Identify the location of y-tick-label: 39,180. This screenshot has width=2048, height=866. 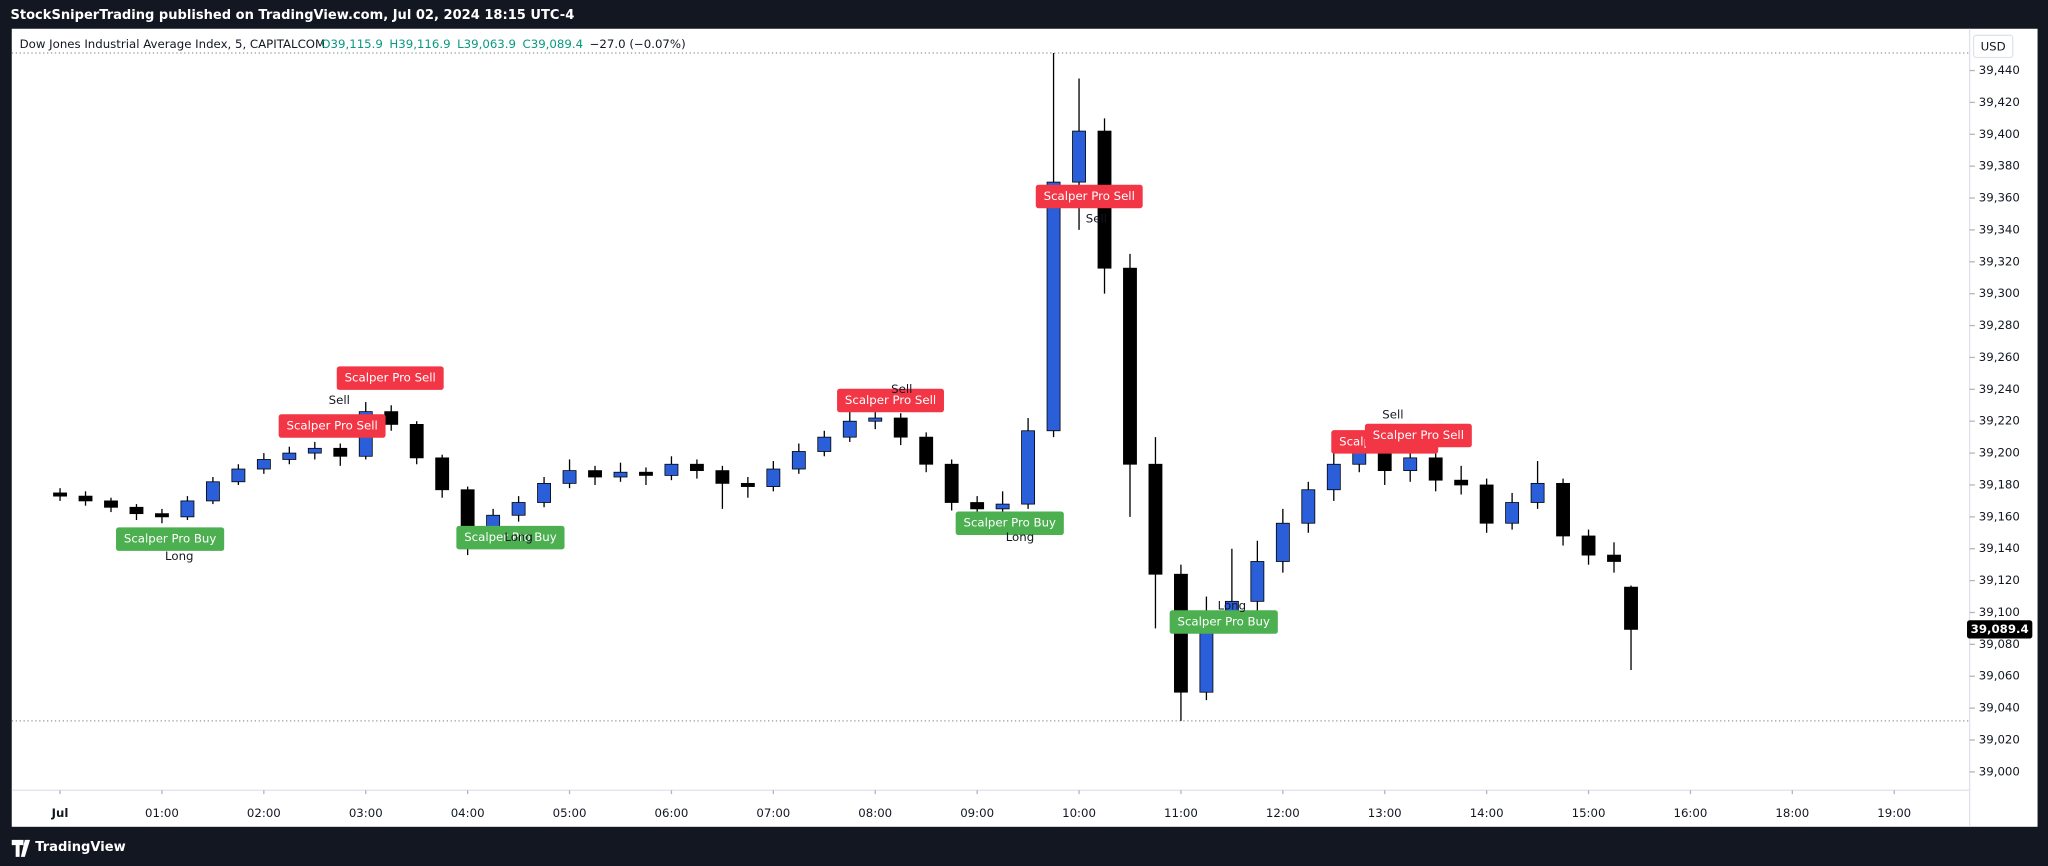
(1999, 484).